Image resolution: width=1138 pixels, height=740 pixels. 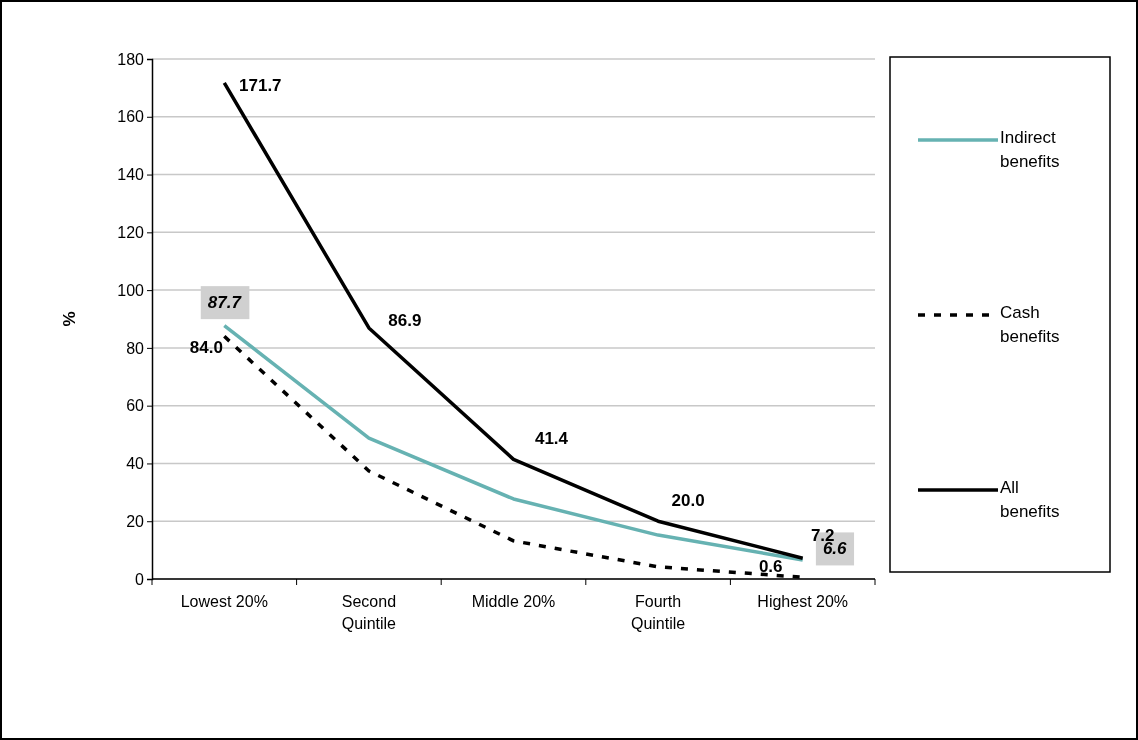 What do you see at coordinates (135, 348) in the screenshot?
I see `y-tick-label: 80` at bounding box center [135, 348].